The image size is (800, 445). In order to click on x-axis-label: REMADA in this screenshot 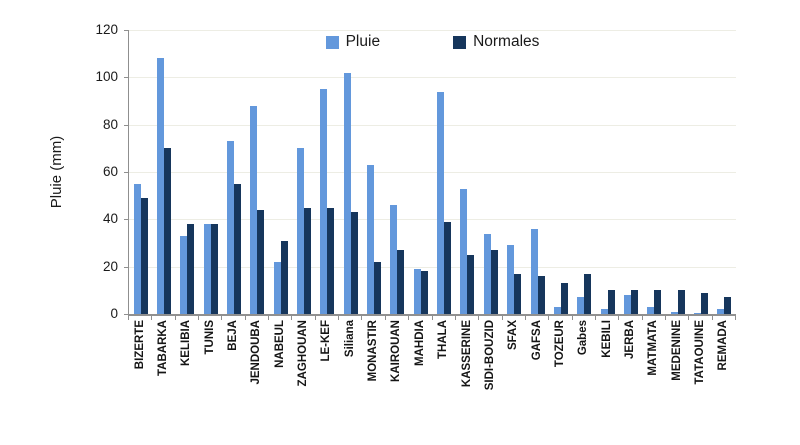, I will do `click(723, 345)`.